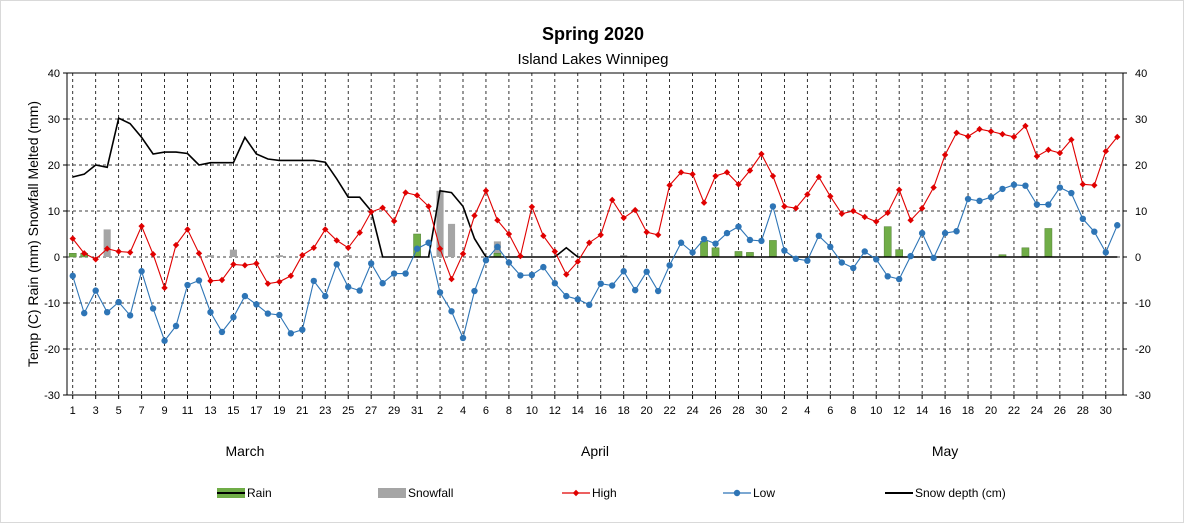  I want to click on x-tick-label: 26, so click(1060, 411).